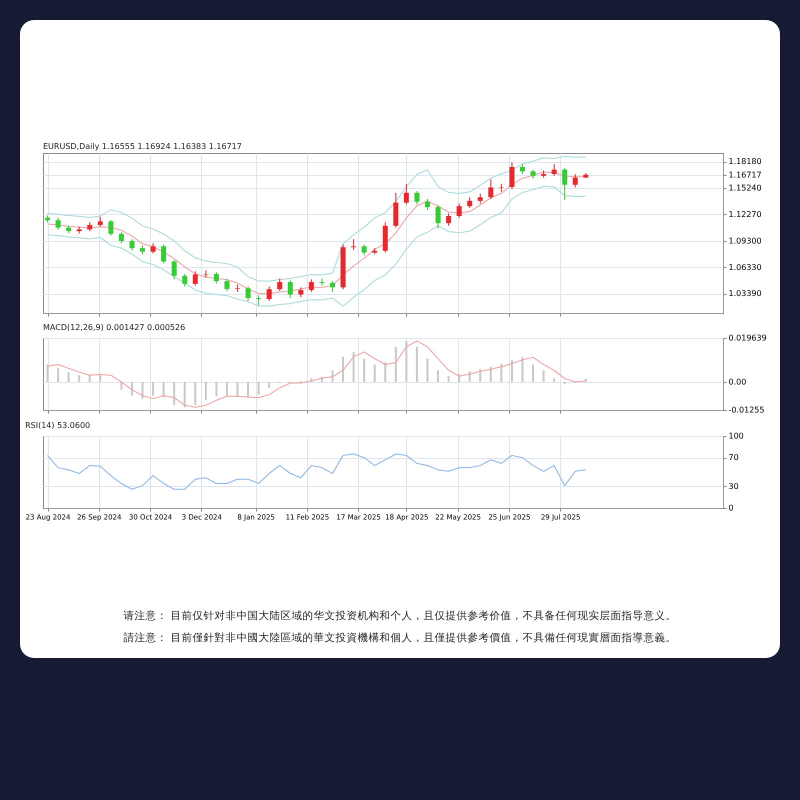 The width and height of the screenshot is (800, 800). What do you see at coordinates (114, 327) in the screenshot?
I see `chart-title: MACD(12,26,9) 0.001427 0.000526` at bounding box center [114, 327].